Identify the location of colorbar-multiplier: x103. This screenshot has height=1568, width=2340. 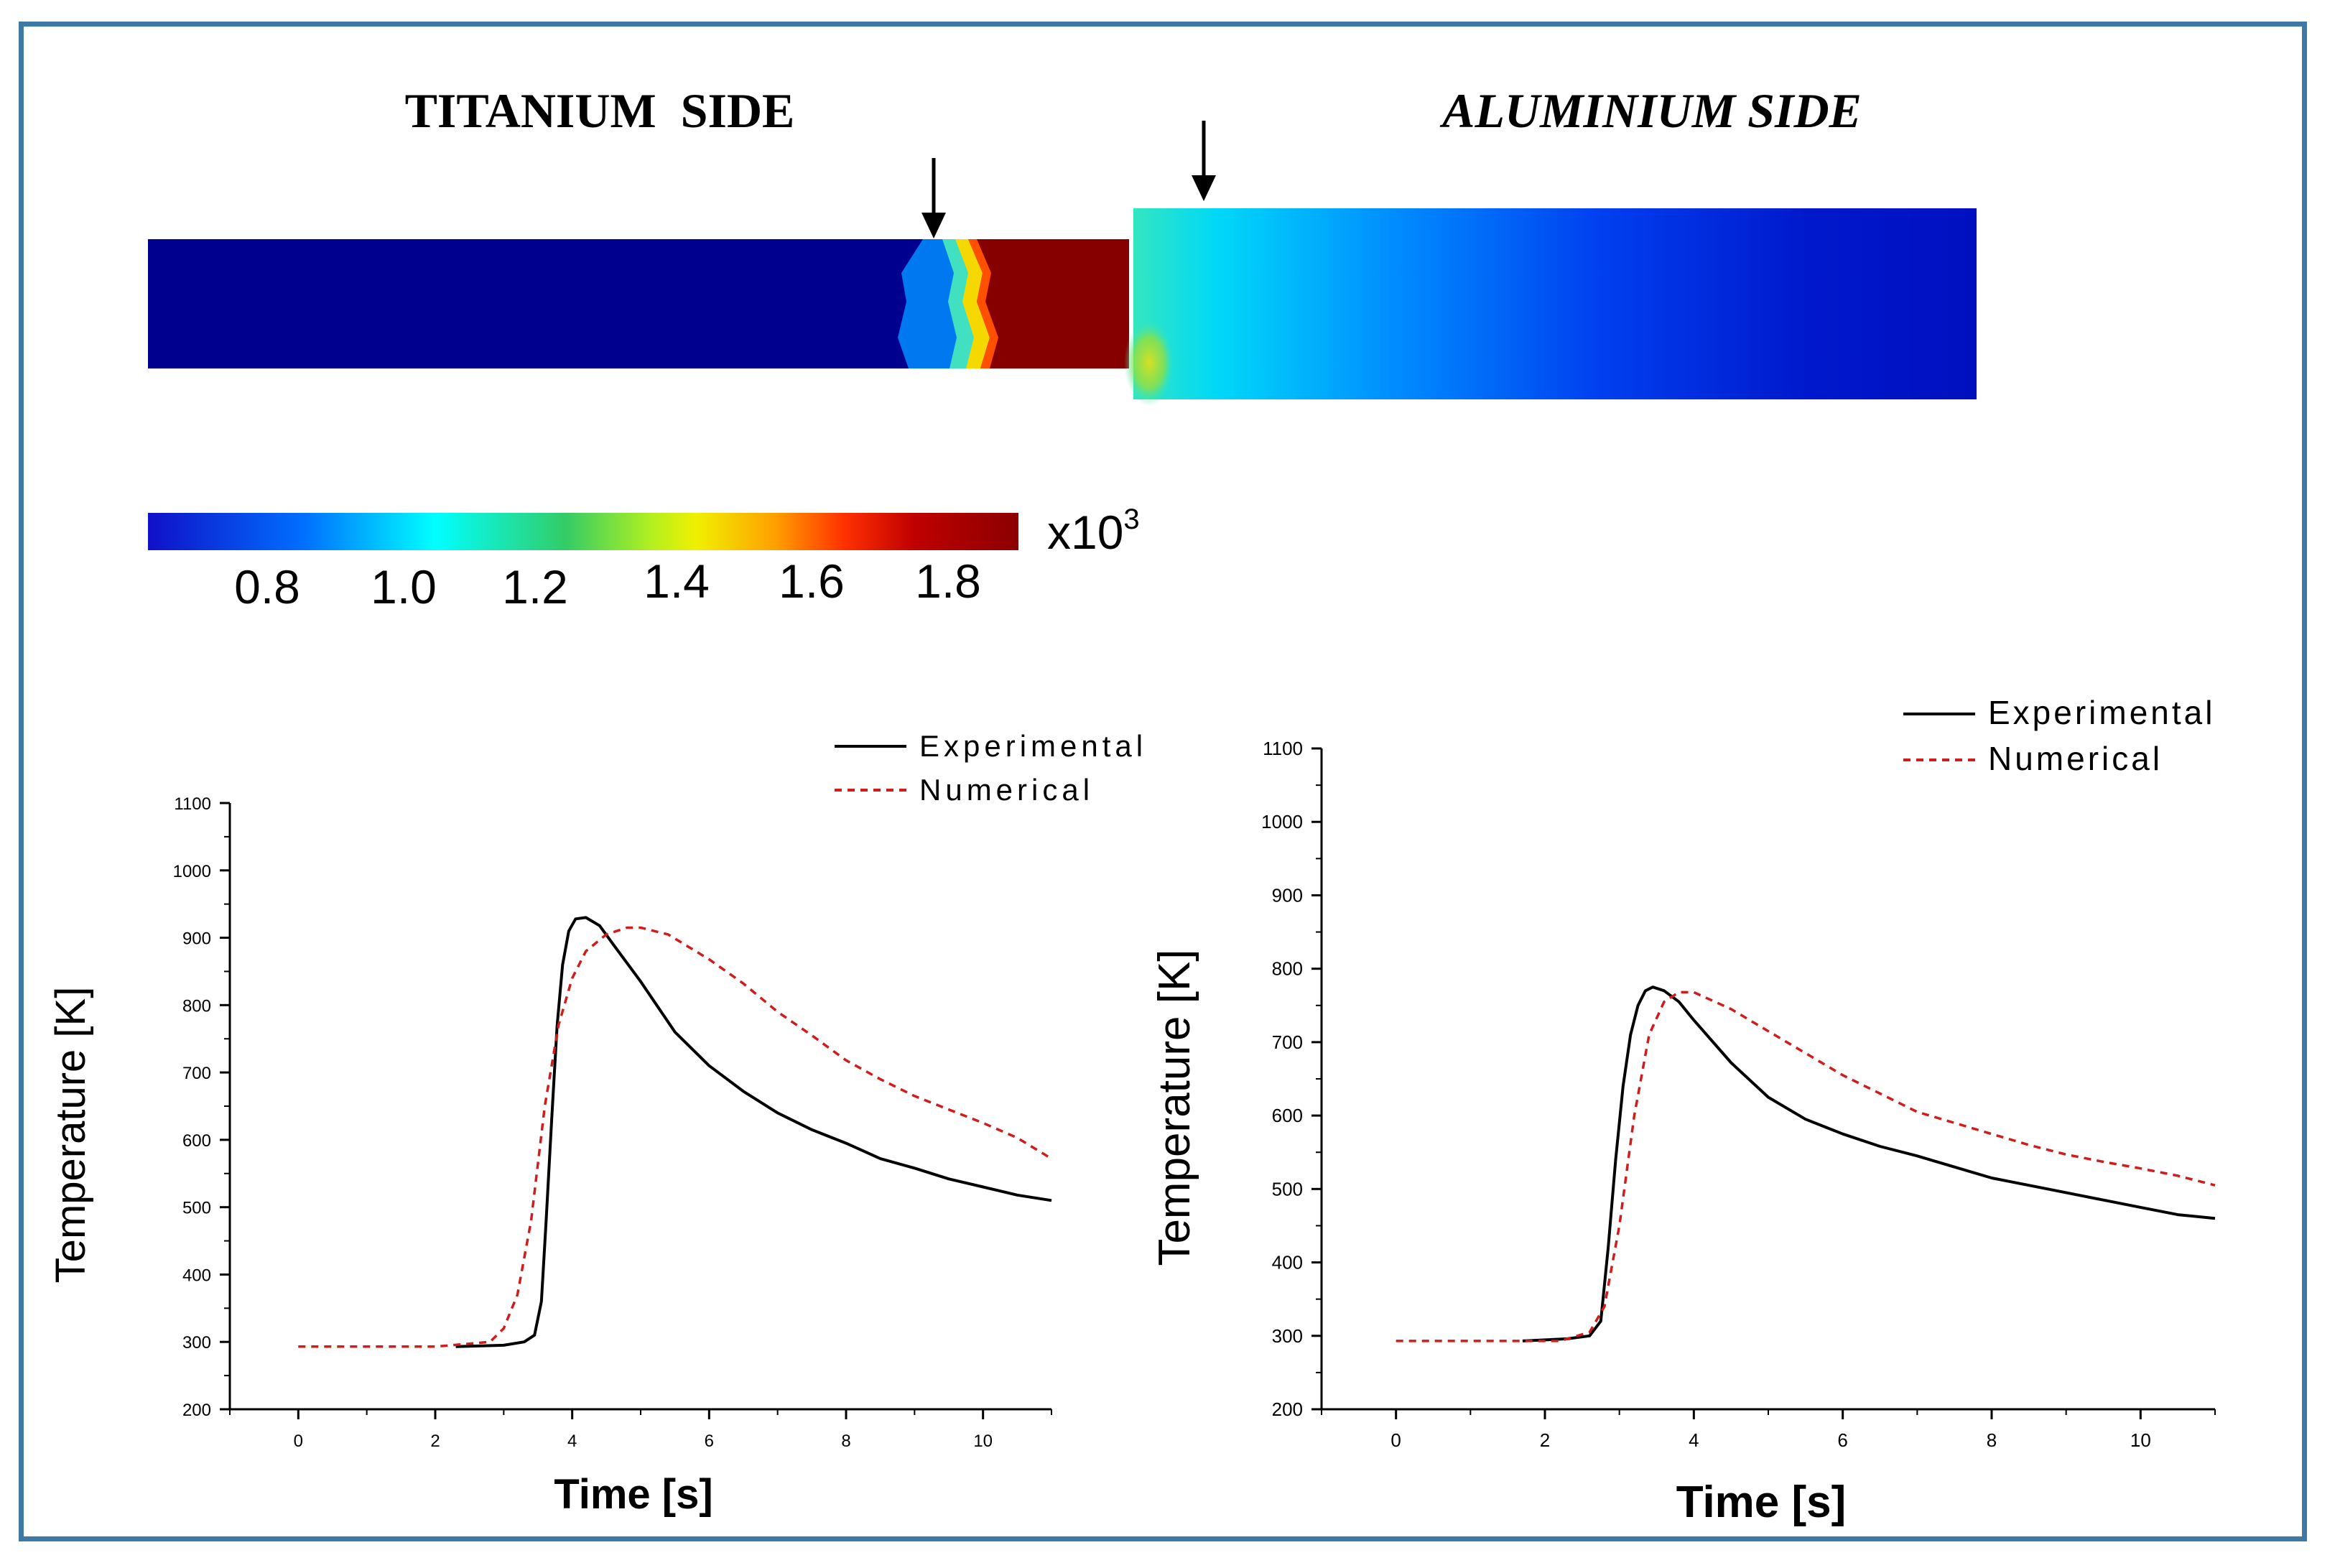
(1093, 531).